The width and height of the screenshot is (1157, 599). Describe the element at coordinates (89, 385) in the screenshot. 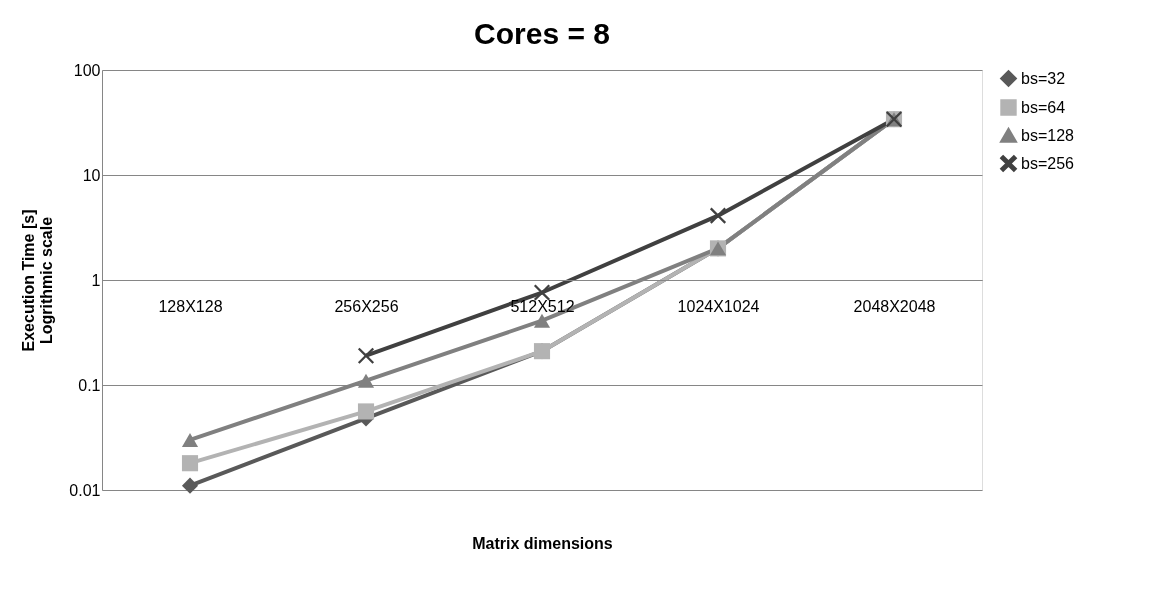

I see `y-tick-label: 0.1` at that location.